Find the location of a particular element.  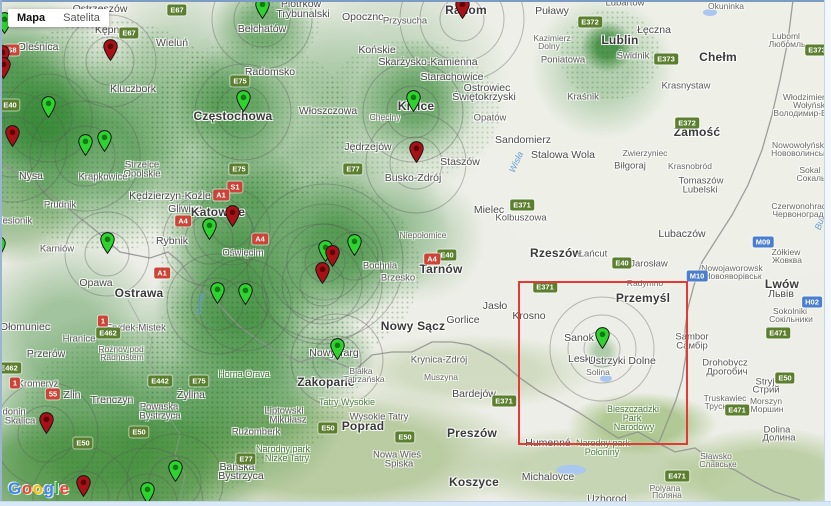

lake is located at coordinates (571, 470).